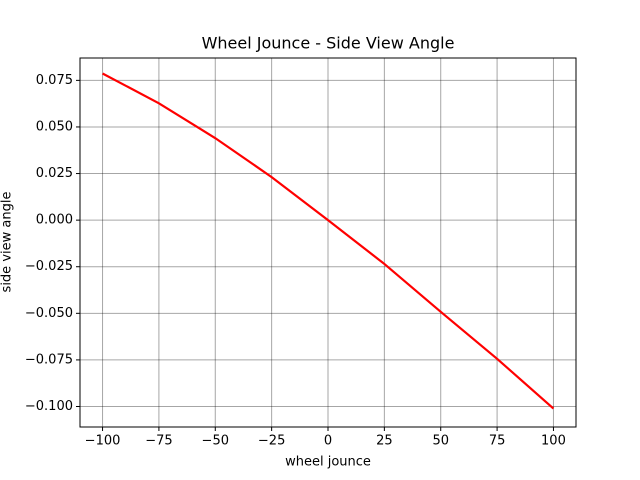 This screenshot has width=640, height=480. Describe the element at coordinates (271, 441) in the screenshot. I see `x-tick-label: −25` at that location.